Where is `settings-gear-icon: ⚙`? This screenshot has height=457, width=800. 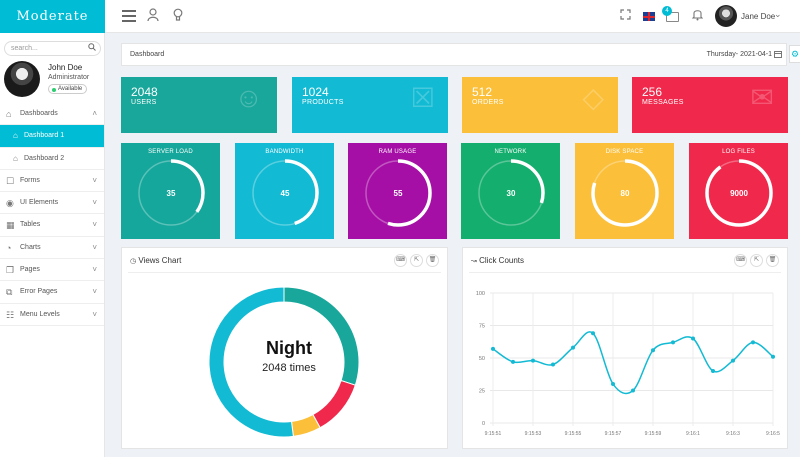
settings-gear-icon: ⚙ is located at coordinates (794, 54).